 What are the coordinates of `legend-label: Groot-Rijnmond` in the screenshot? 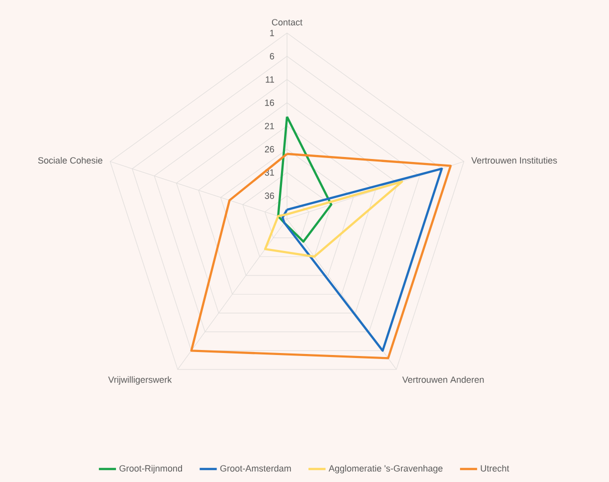 It's located at (151, 469).